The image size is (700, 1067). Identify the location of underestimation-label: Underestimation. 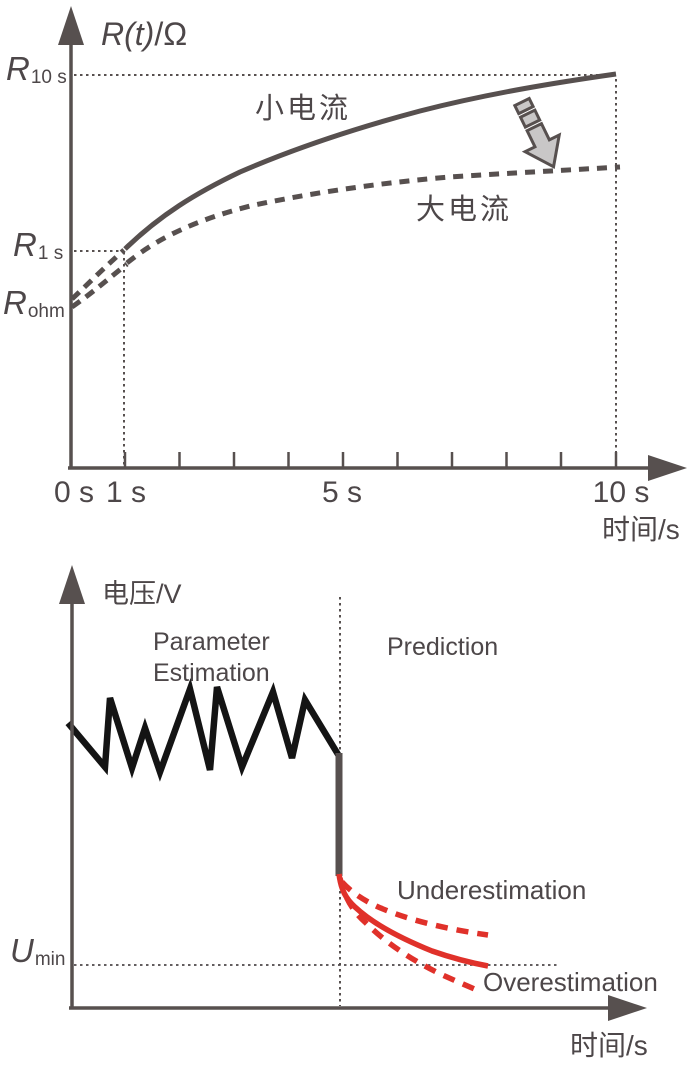
(492, 890).